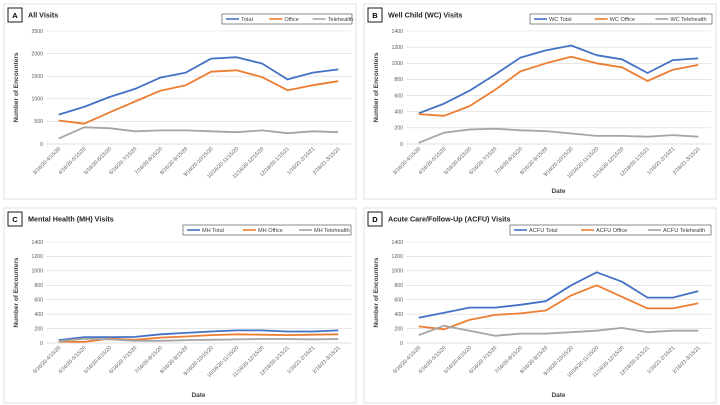  I want to click on y-tick-label: 1500, so click(37, 77).